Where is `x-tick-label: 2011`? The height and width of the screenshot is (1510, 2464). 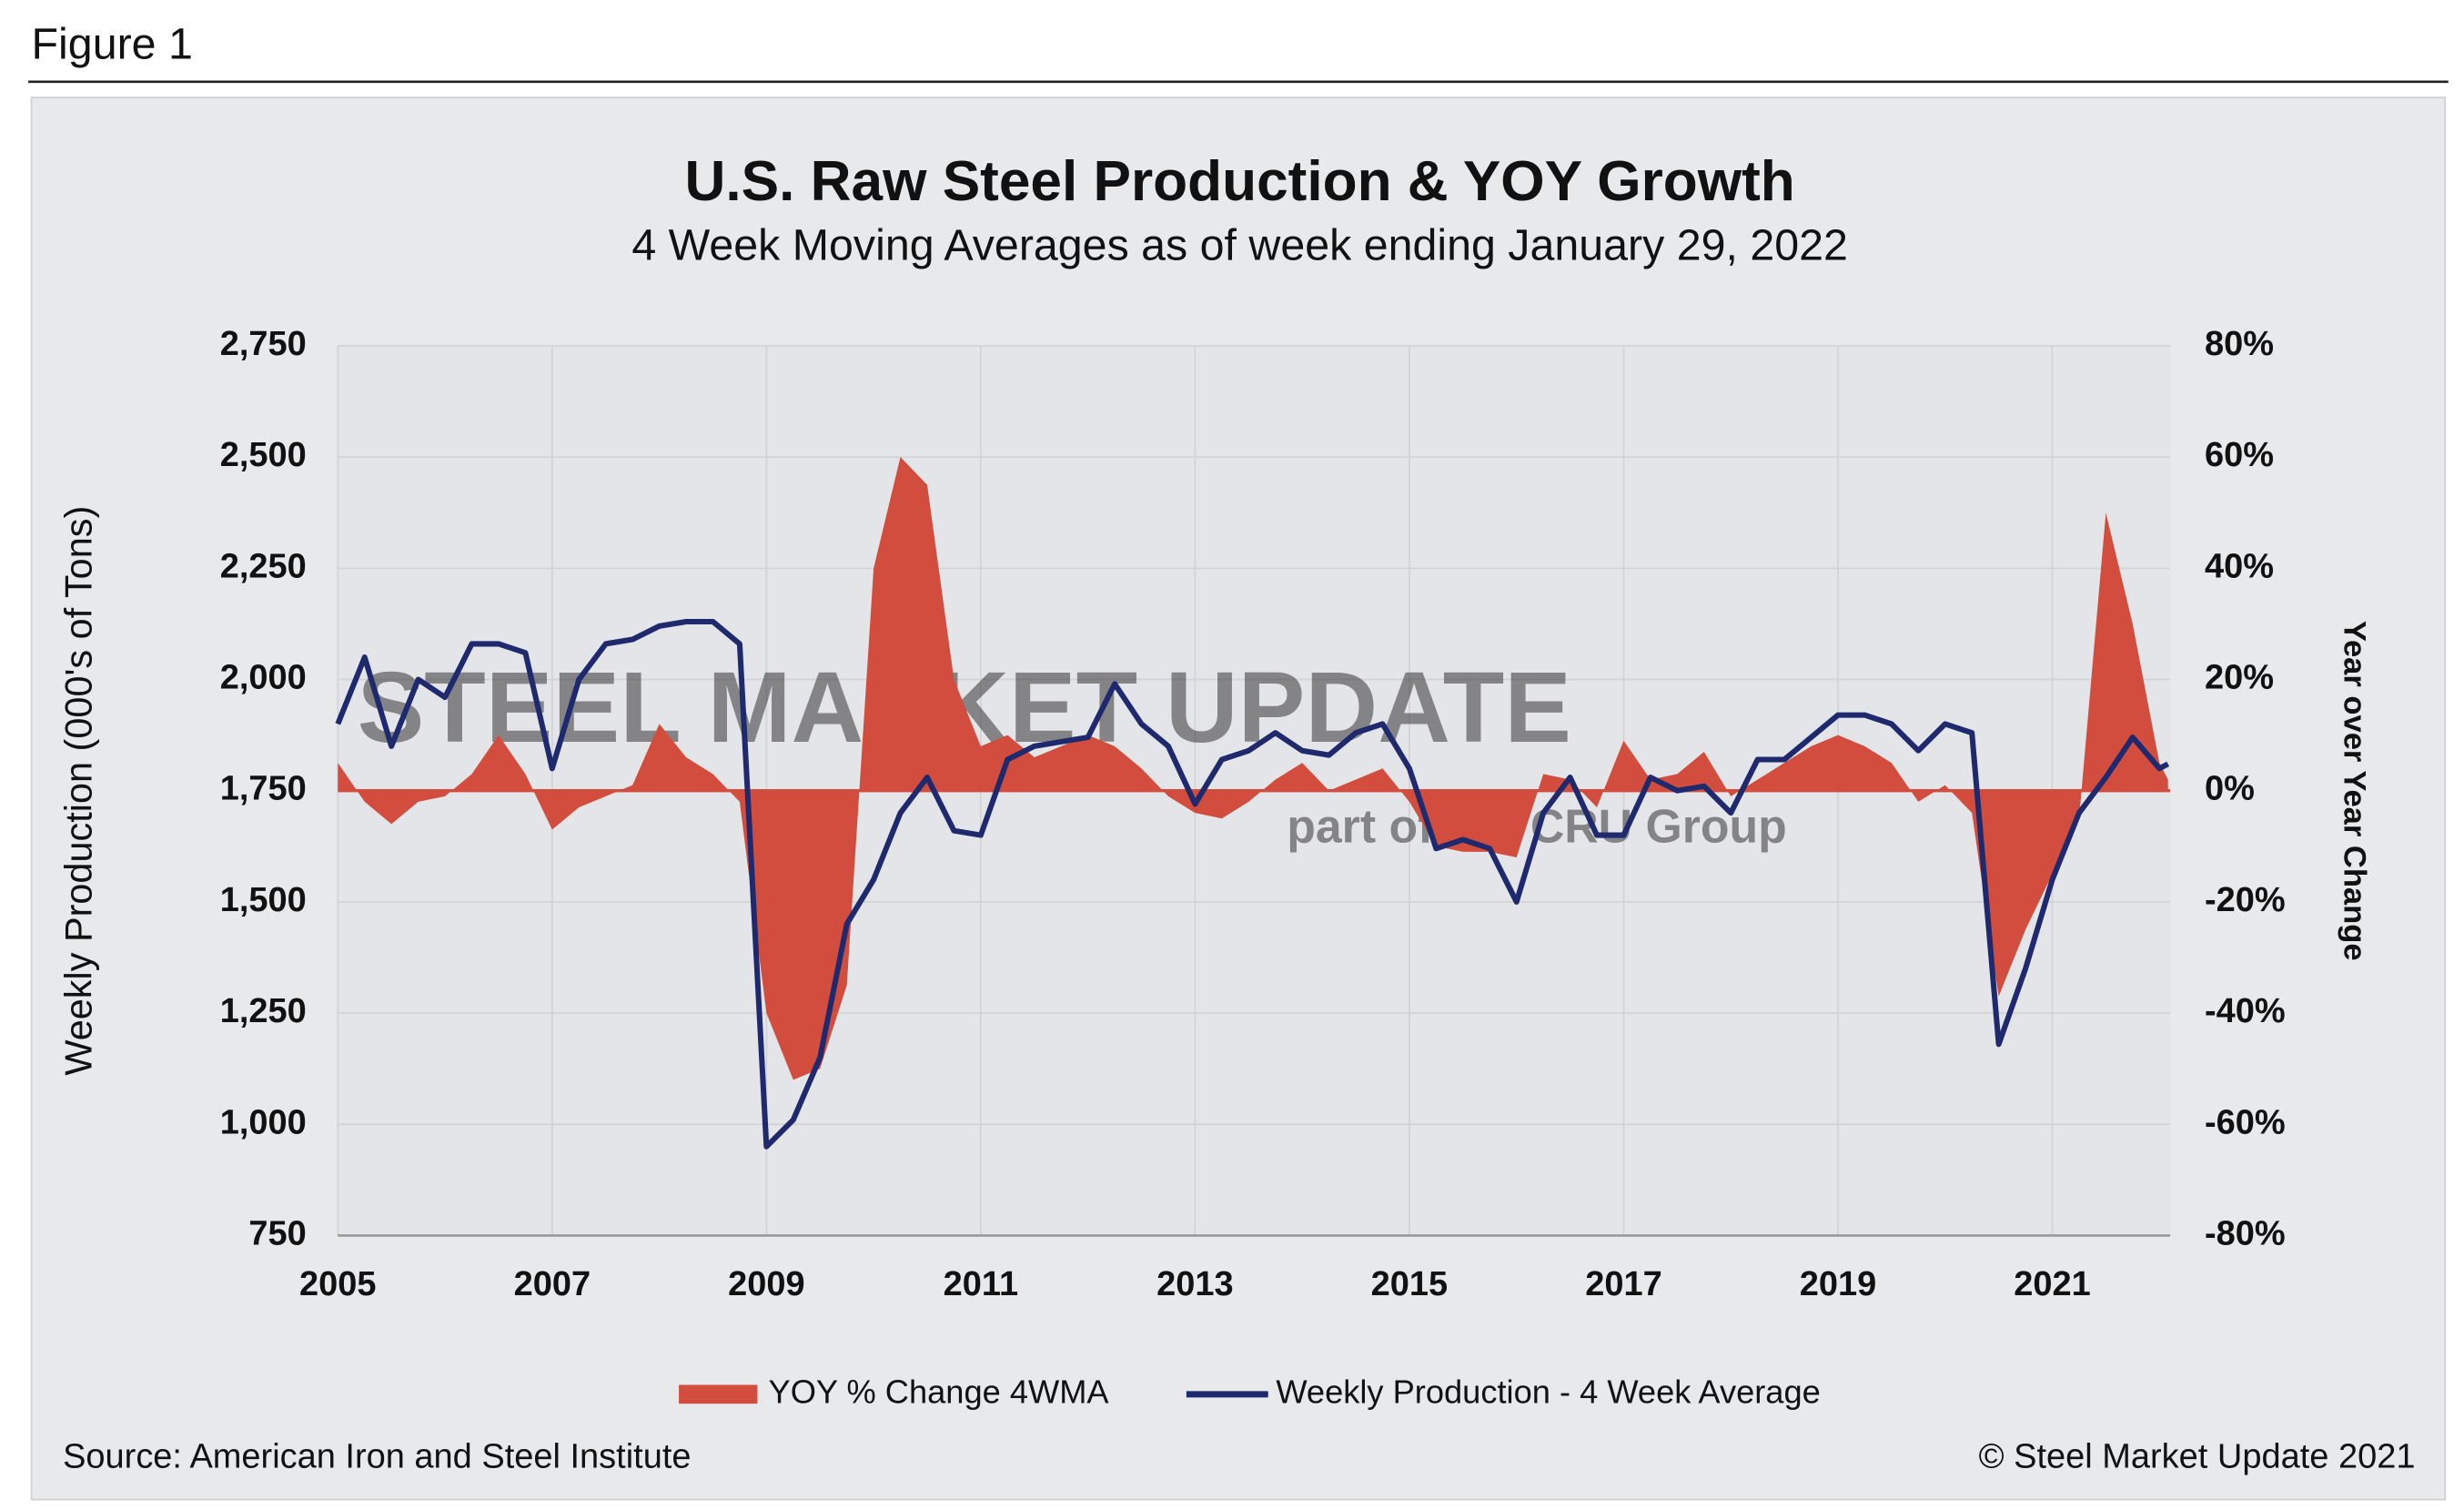
x-tick-label: 2011 is located at coordinates (981, 1284).